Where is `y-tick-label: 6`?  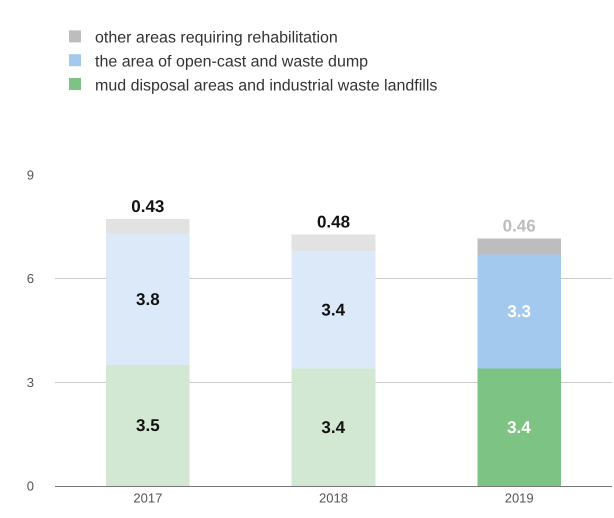 y-tick-label: 6 is located at coordinates (30, 278).